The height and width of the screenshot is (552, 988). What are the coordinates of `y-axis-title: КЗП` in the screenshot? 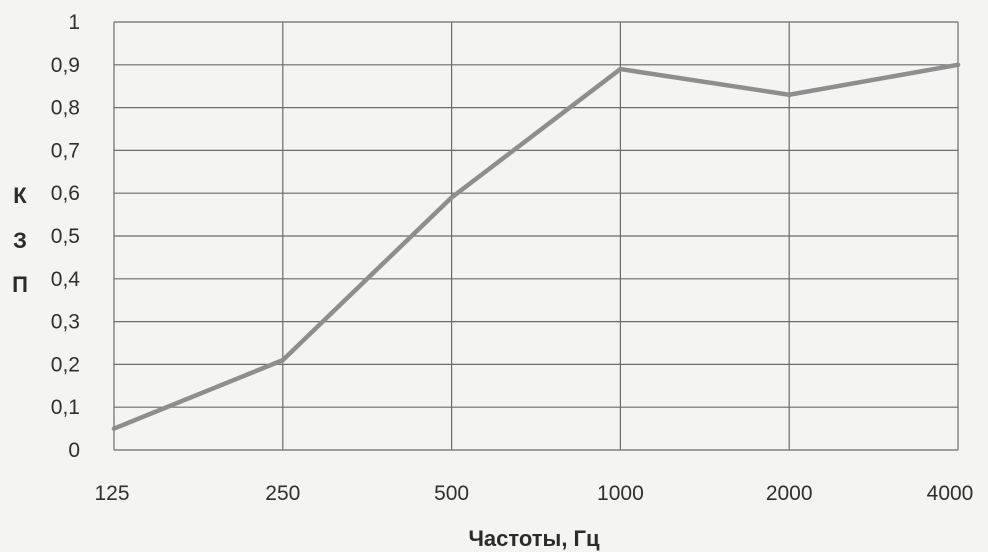 It's located at (20, 240).